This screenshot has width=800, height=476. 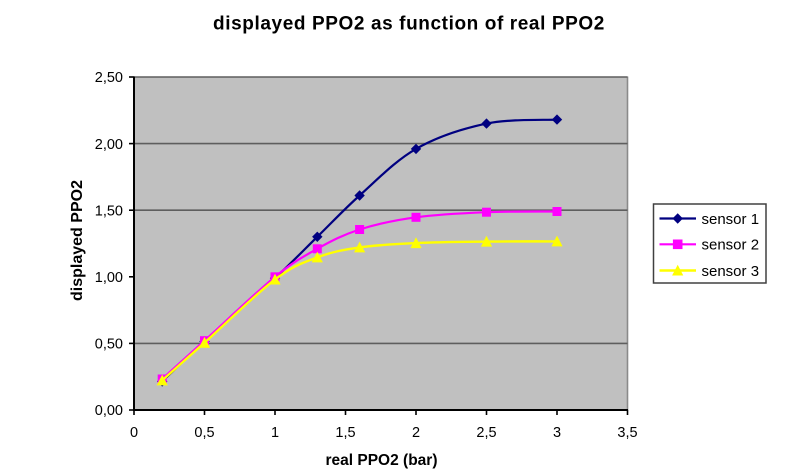 I want to click on svg-text: 2, so click(x=416, y=433).